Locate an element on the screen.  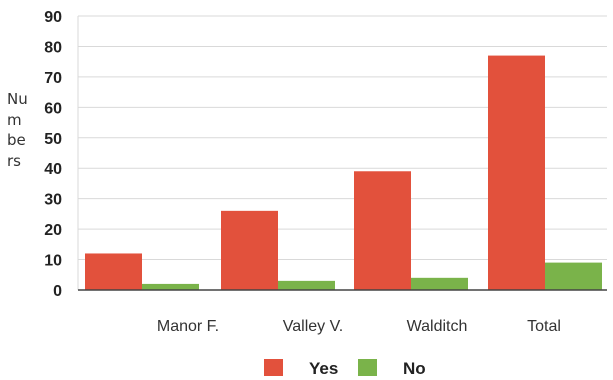
legend-swatch-no is located at coordinates (367, 367).